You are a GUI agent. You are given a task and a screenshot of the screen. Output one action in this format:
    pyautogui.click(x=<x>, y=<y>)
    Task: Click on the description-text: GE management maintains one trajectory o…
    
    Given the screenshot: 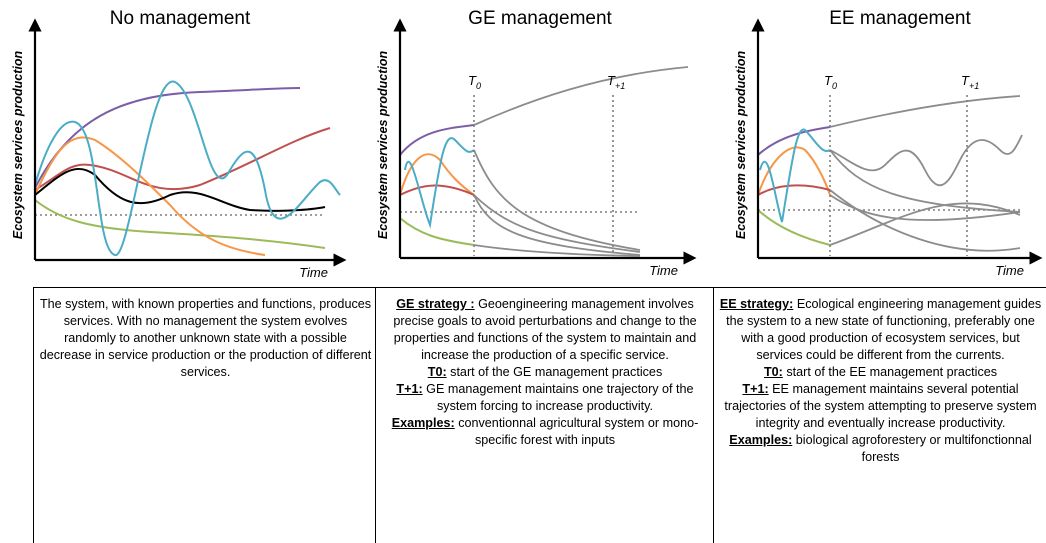 What is the action you would take?
    pyautogui.click(x=560, y=397)
    